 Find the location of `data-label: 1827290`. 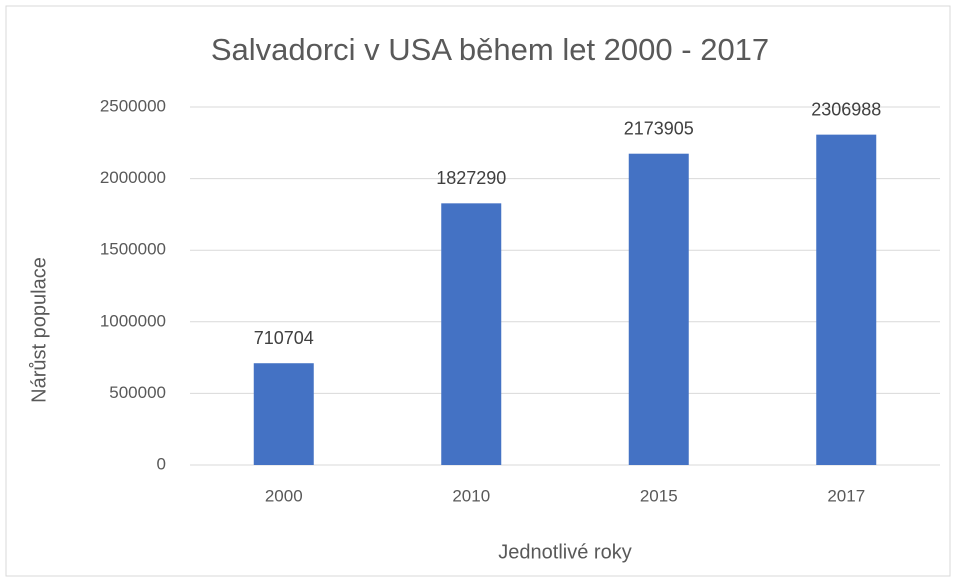

data-label: 1827290 is located at coordinates (471, 178).